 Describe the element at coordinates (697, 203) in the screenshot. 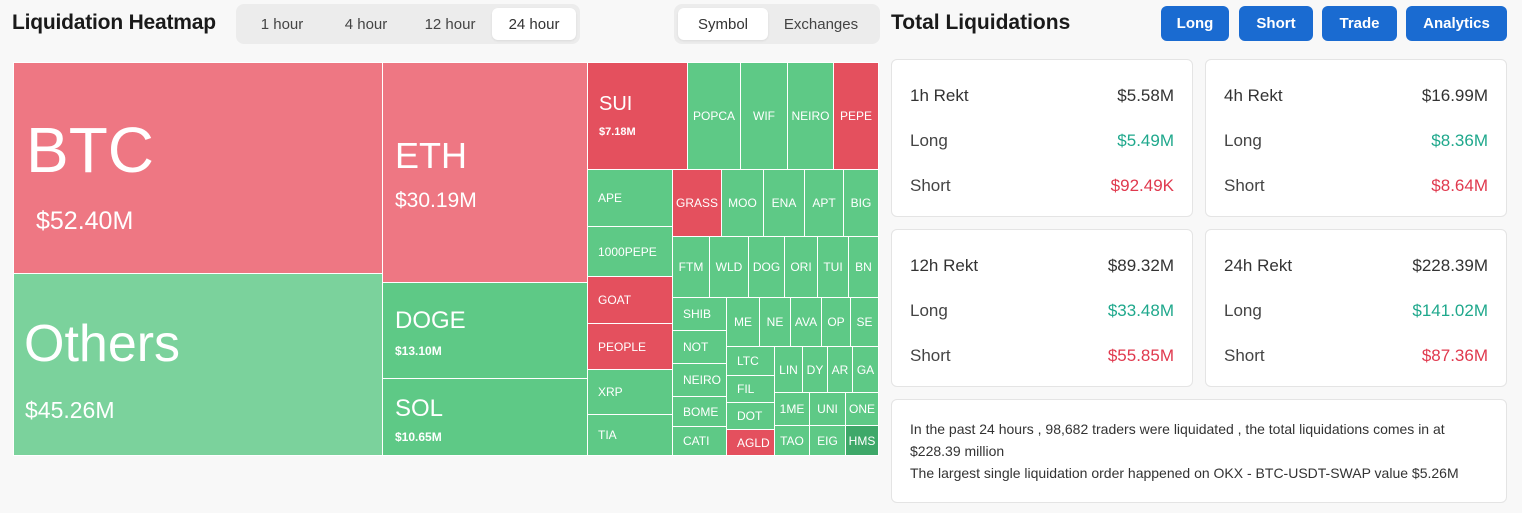

I see `heatmap-cell-grass: GRASS` at that location.